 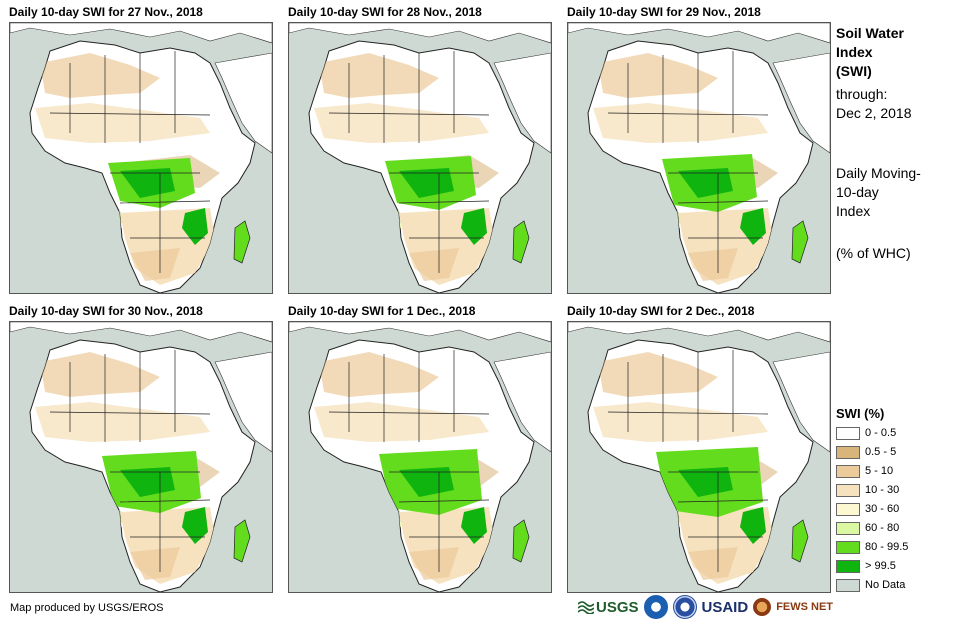 I want to click on legend-item: 80 - 99.5, so click(x=872, y=547).